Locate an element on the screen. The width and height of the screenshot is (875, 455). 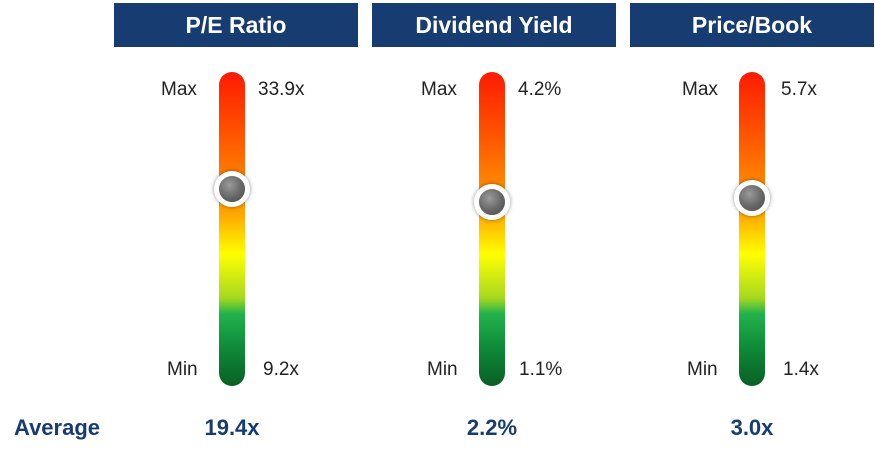
dividend-yield-scale-bar is located at coordinates (492, 229).